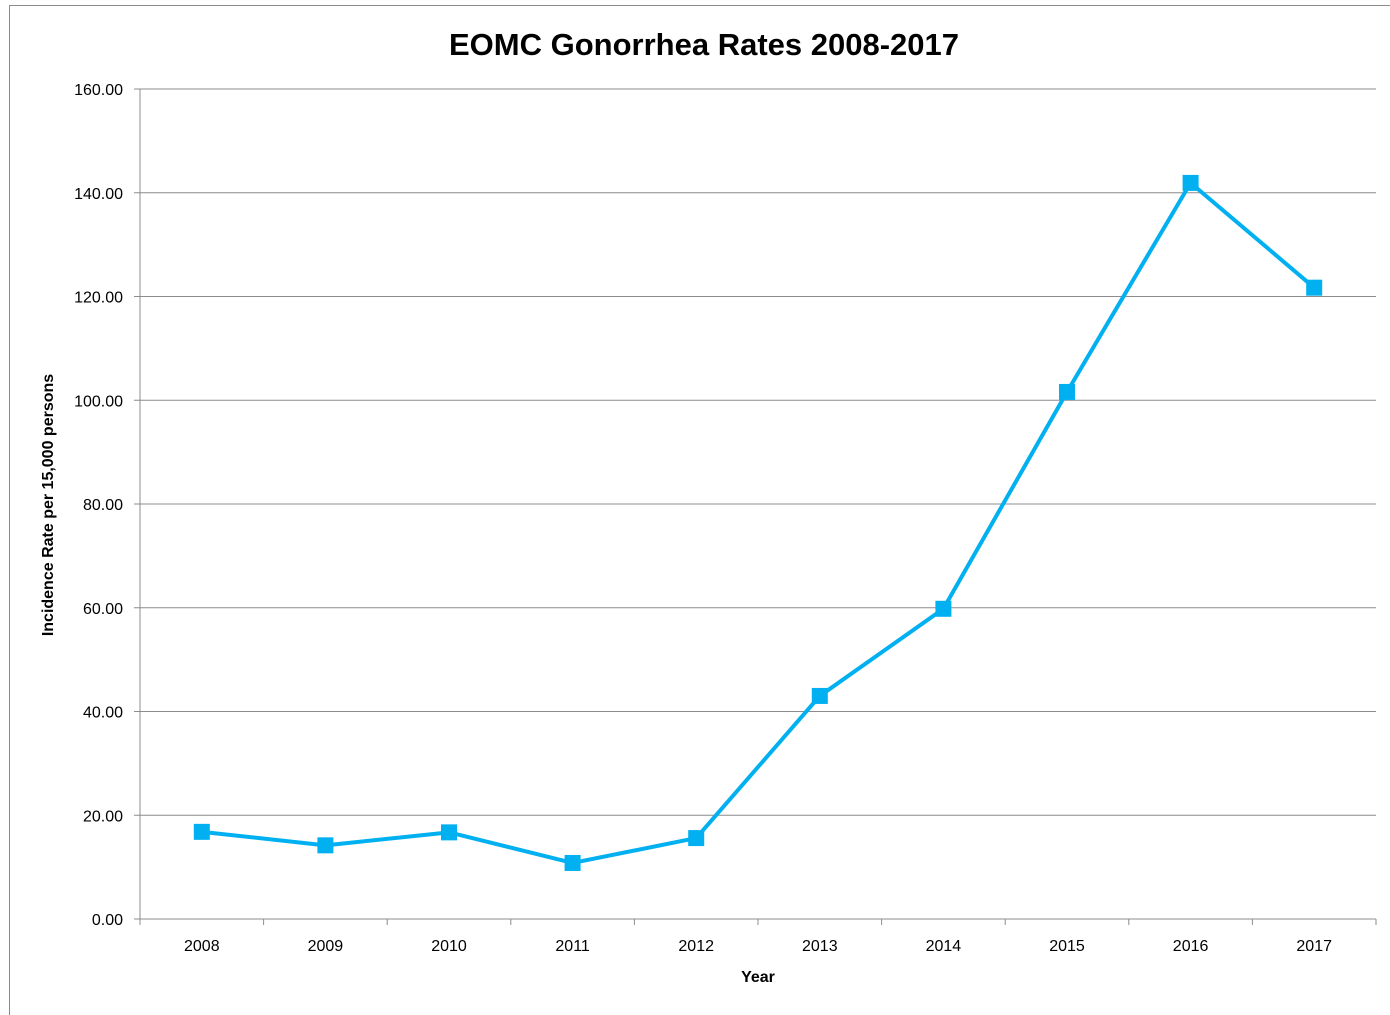  I want to click on x-tick-label: 2017, so click(1314, 946).